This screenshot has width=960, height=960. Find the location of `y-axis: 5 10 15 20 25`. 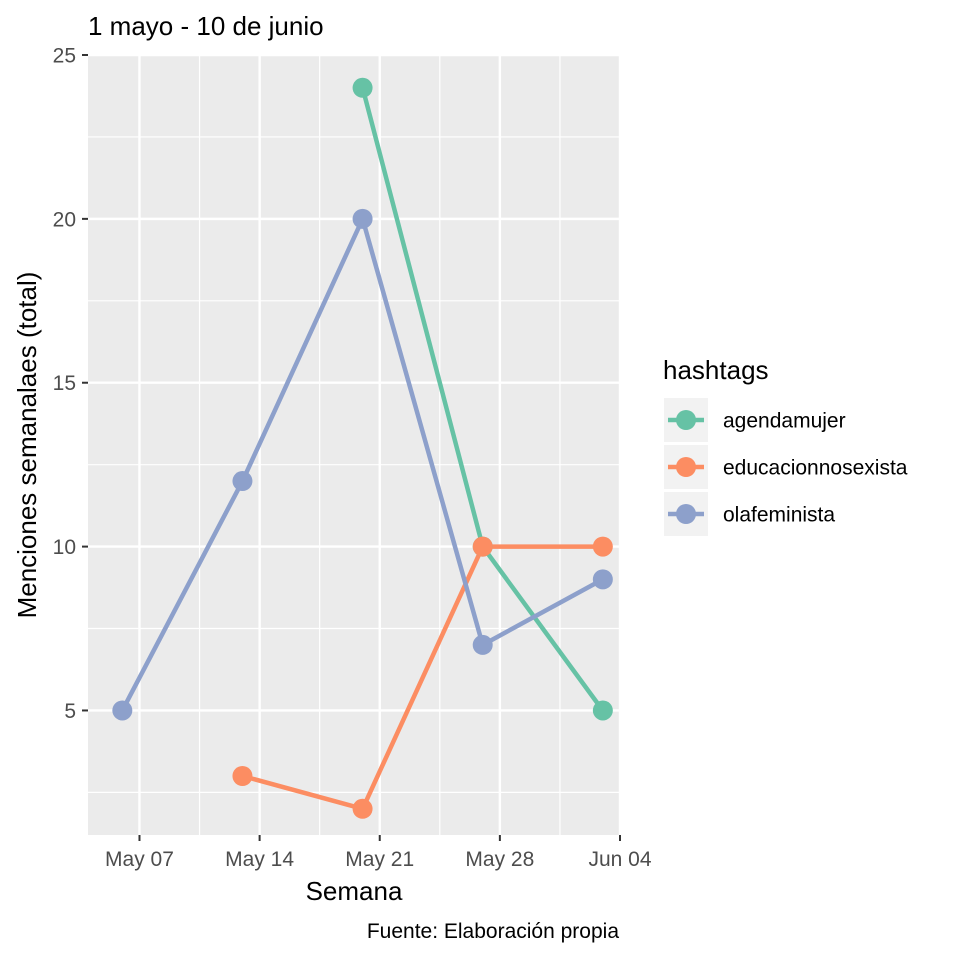

y-axis: 5 10 15 20 25 is located at coordinates (70, 384).